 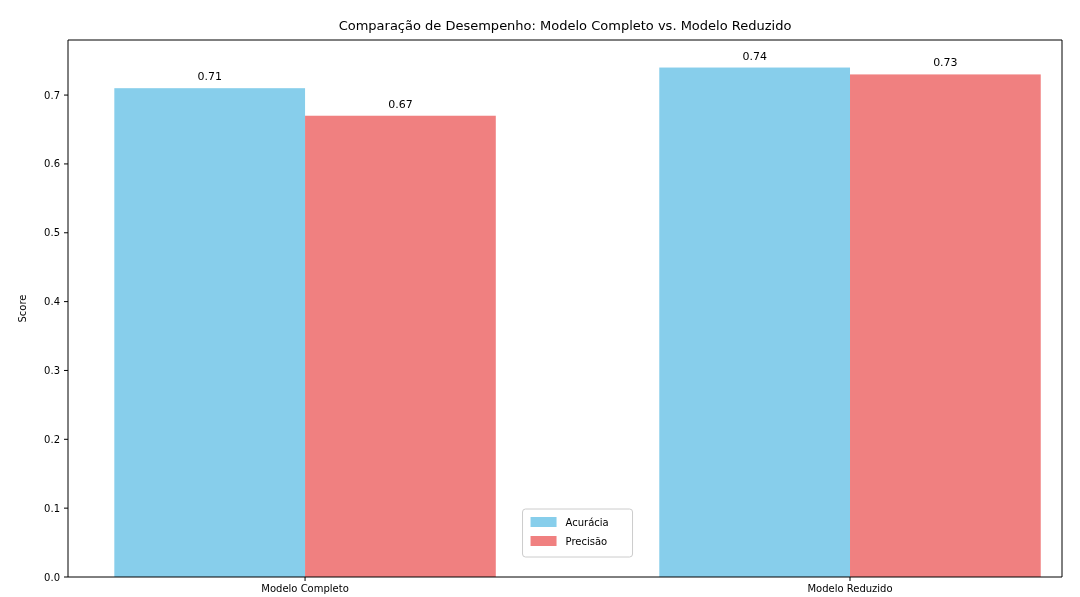 What do you see at coordinates (52, 164) in the screenshot?
I see `y-tick-label: 0.6` at bounding box center [52, 164].